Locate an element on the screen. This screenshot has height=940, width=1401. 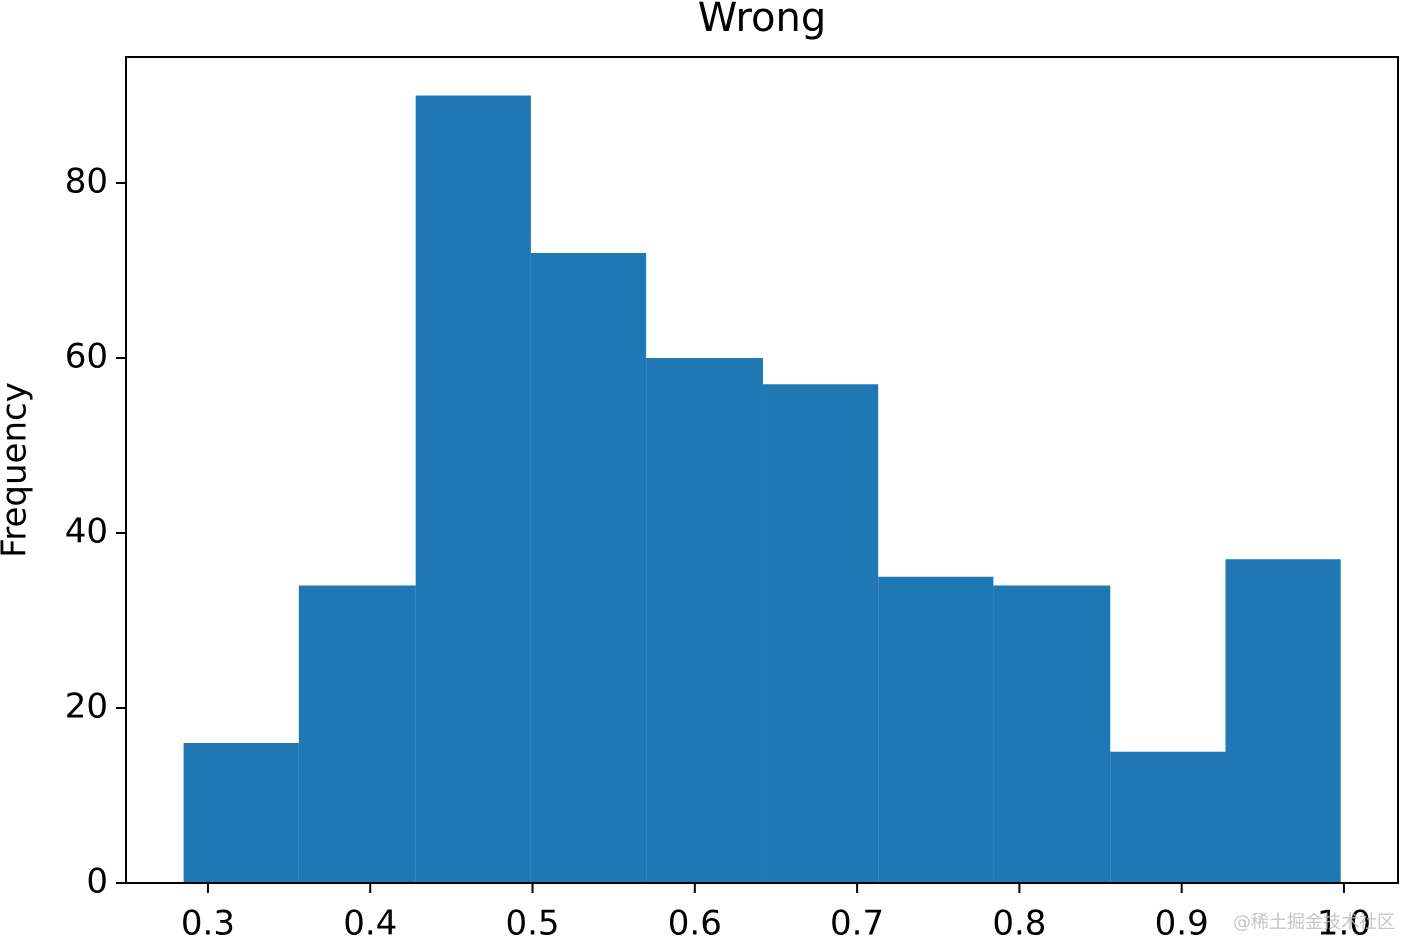
chart-title: Wrong is located at coordinates (762, 20).